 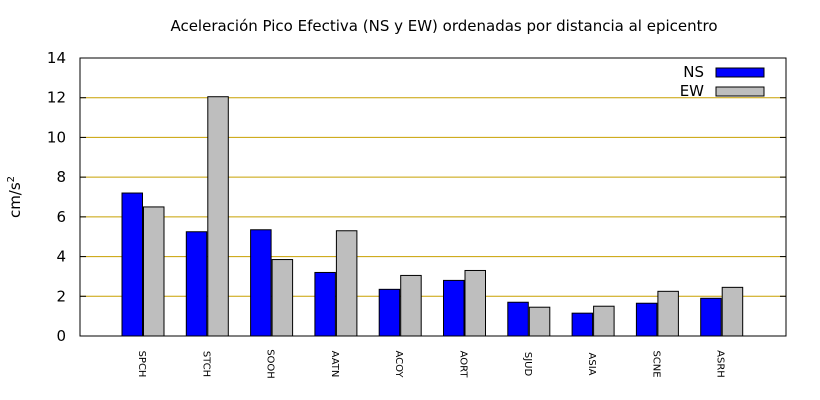 What do you see at coordinates (61, 257) in the screenshot?
I see `y-tick-label: 4` at bounding box center [61, 257].